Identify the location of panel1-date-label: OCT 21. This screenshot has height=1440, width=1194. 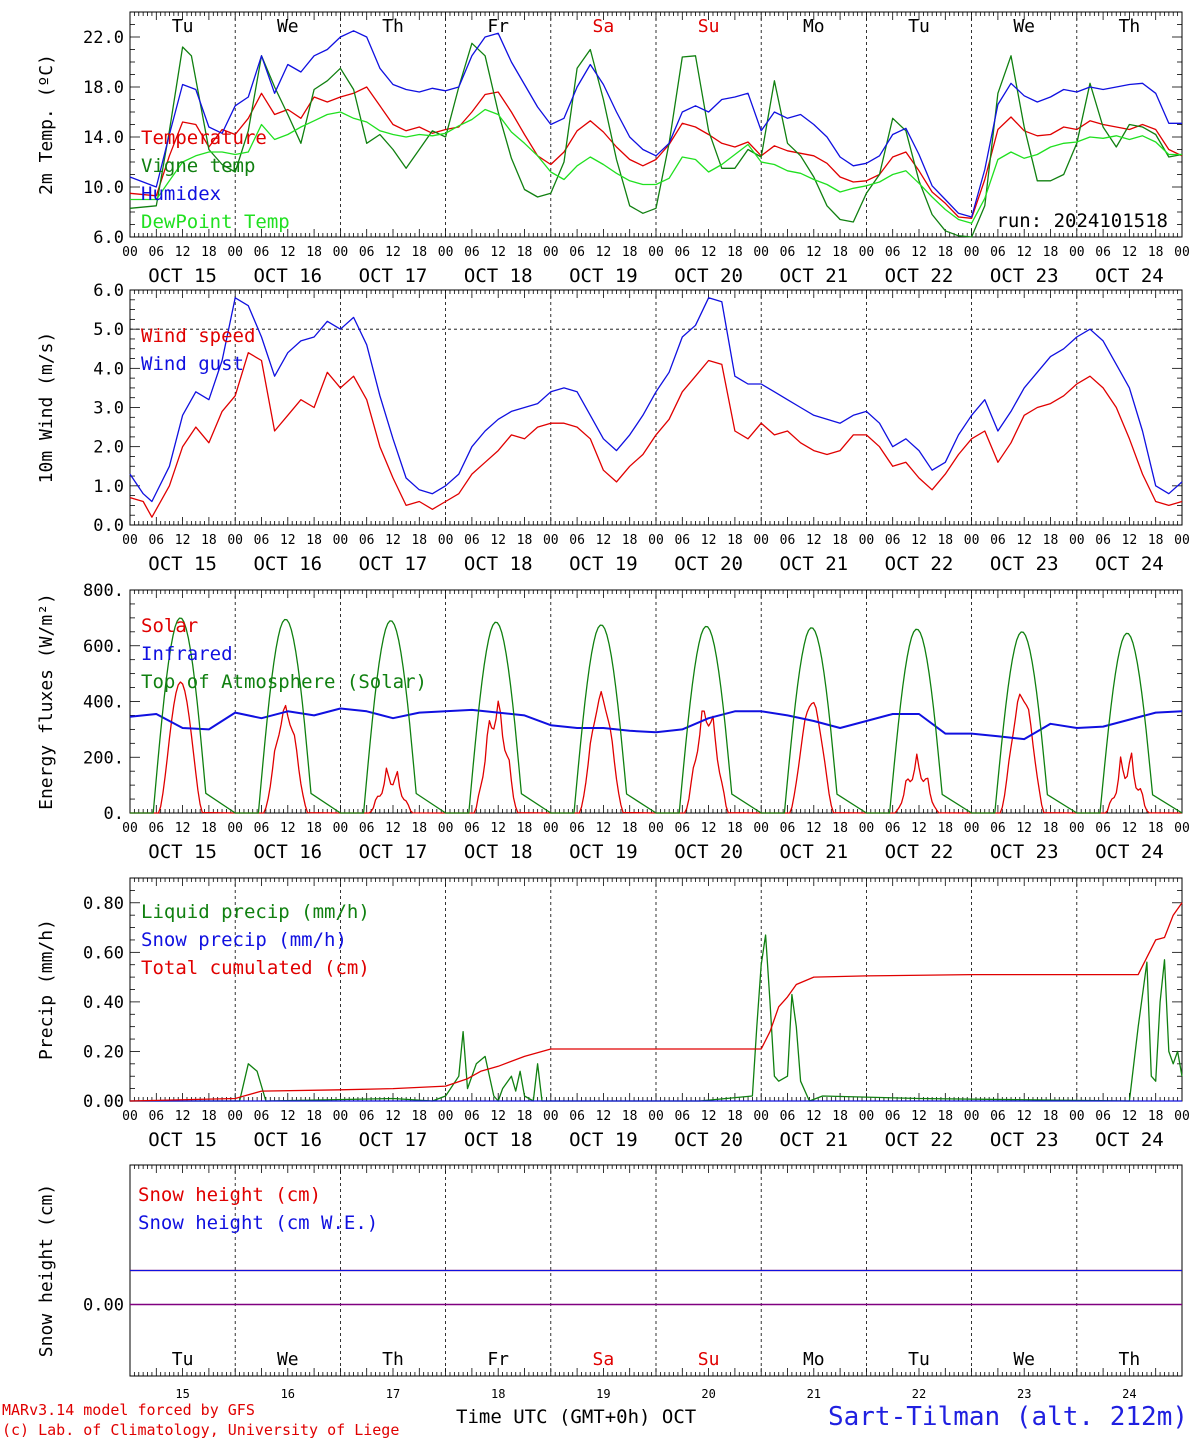
(813, 276).